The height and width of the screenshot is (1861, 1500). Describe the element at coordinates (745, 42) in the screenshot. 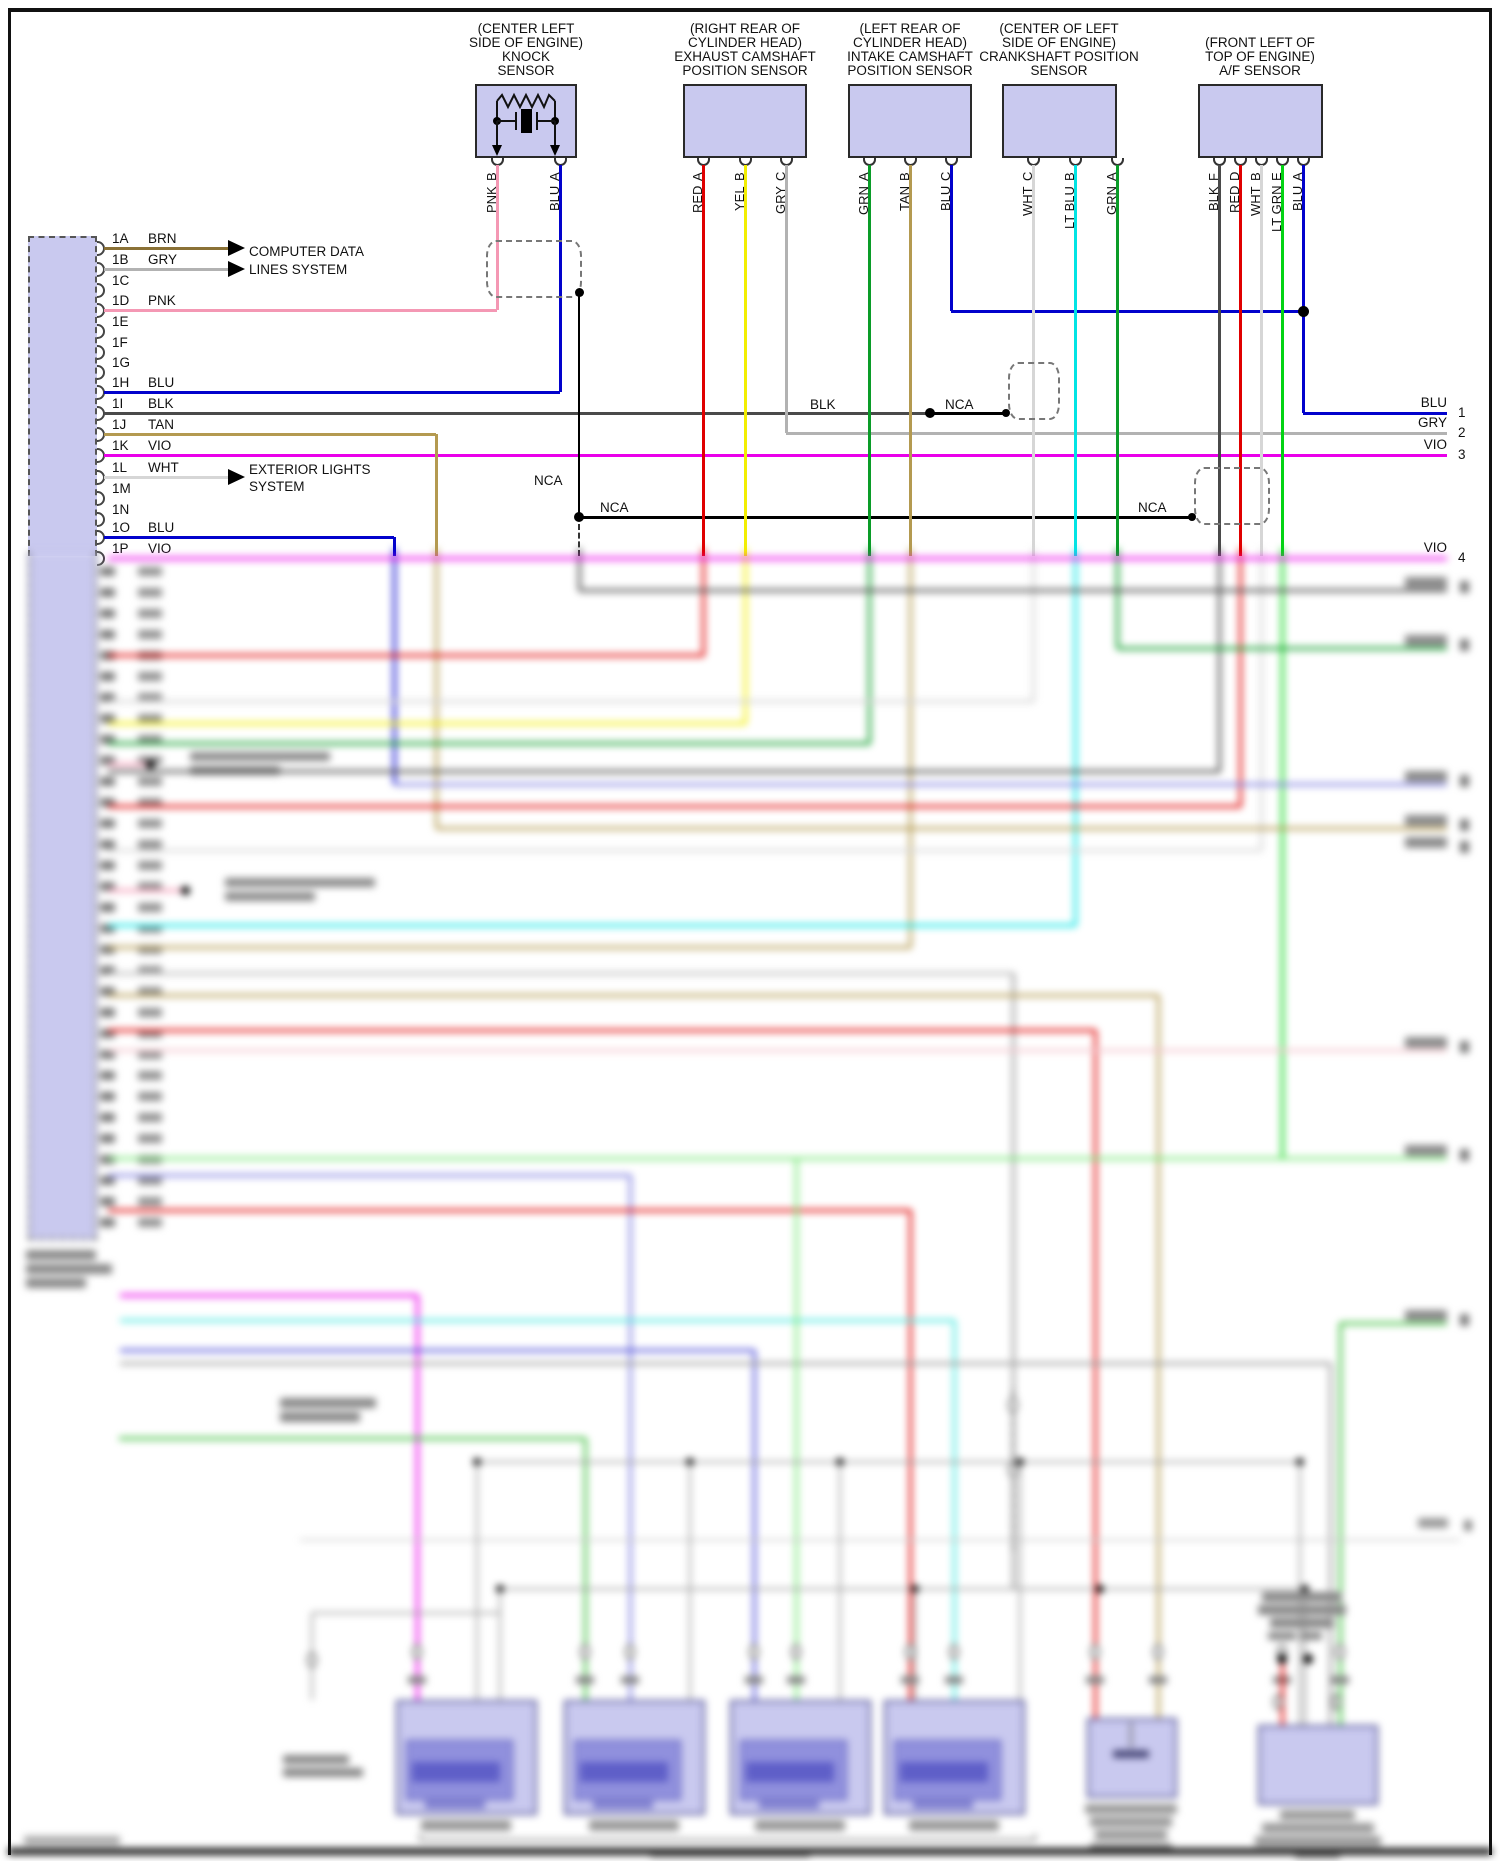

I see `sensor-title: CYLINDER HEAD)` at that location.